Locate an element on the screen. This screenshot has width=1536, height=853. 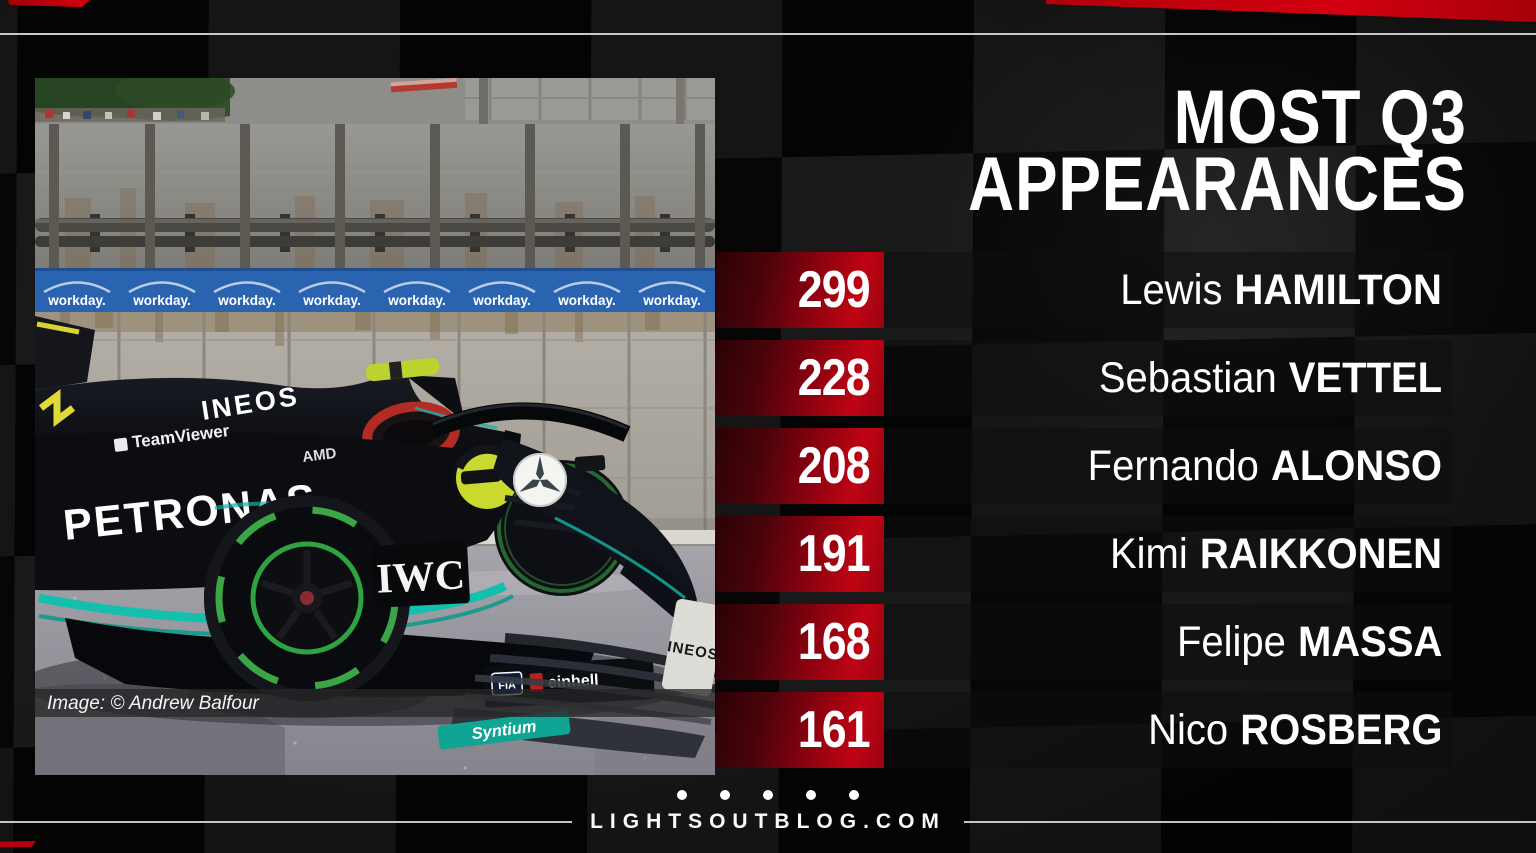
footer: LIGHTSOUTBLOG.COM is located at coordinates (768, 822).